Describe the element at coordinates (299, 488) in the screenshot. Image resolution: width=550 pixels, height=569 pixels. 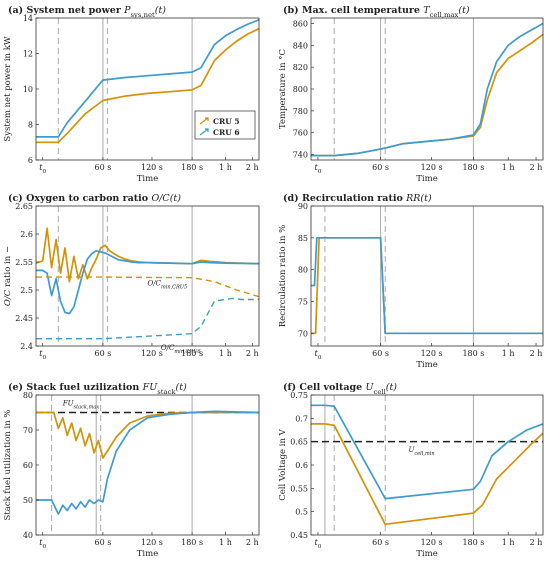
I see `y-tick-label: 0.55` at that location.